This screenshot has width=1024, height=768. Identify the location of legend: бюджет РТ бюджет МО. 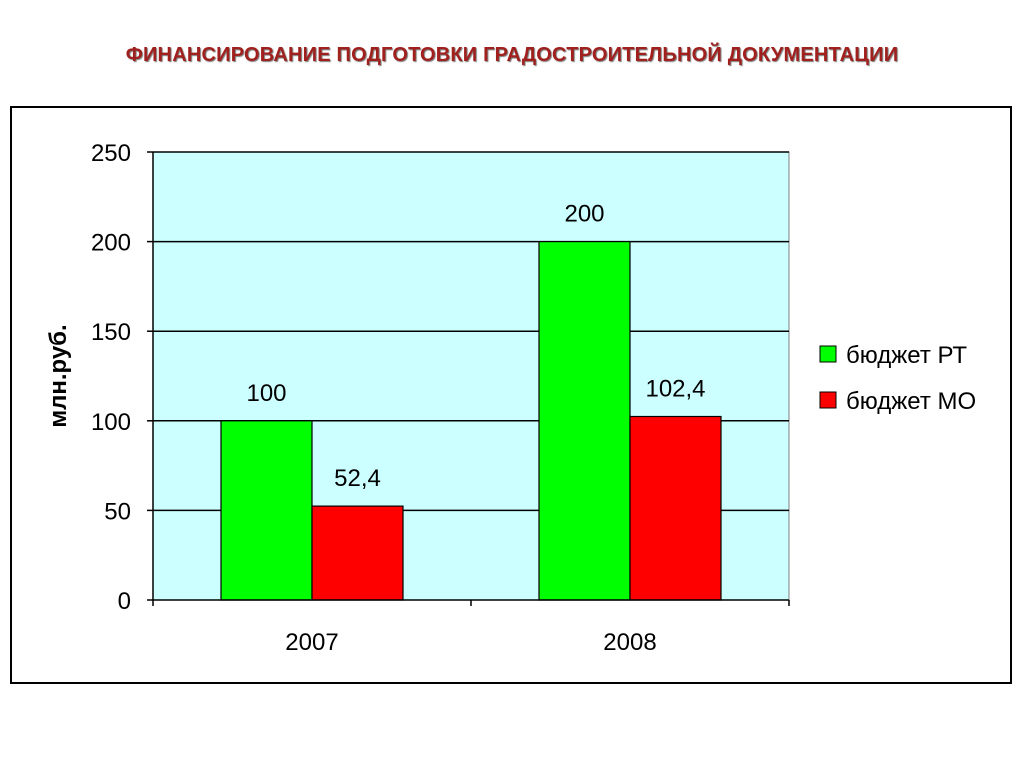
(897, 378).